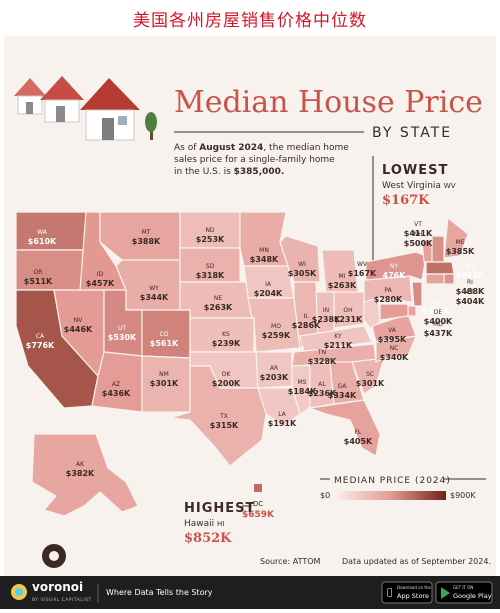  Describe the element at coordinates (302, 391) in the screenshot. I see `state-value: $184K` at that location.